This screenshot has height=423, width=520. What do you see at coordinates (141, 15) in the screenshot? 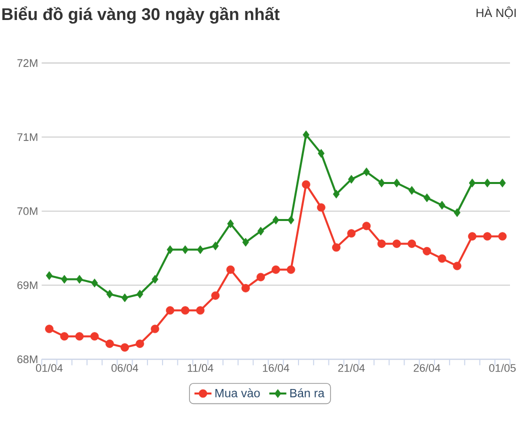
I see `chart-title: Biểu đồ giá vàng 30 ngày gần nhất` at bounding box center [141, 15].